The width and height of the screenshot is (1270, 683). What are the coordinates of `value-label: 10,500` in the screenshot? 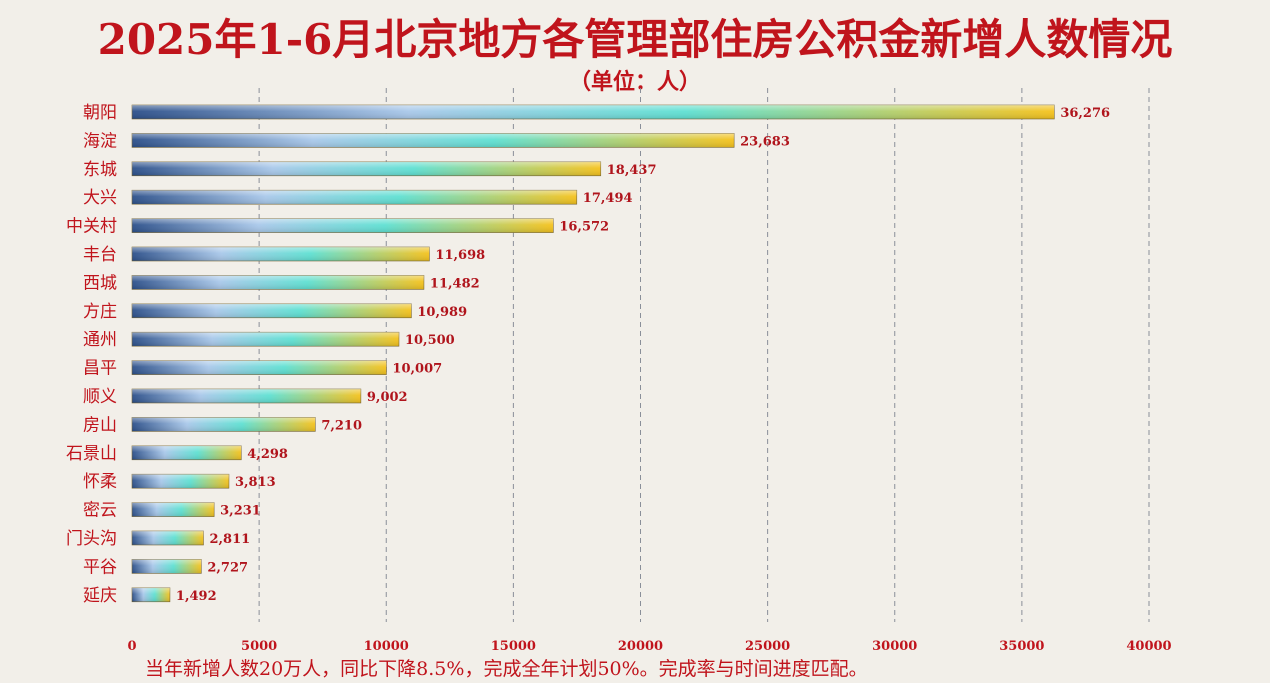 It's located at (430, 340).